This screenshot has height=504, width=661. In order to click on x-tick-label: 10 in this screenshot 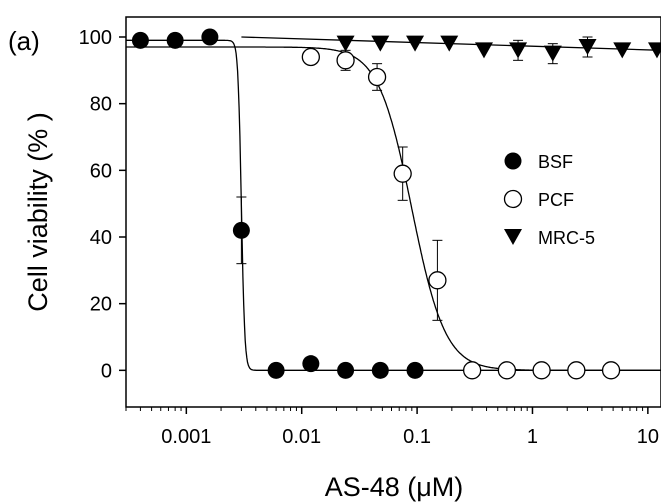, I will do `click(648, 437)`.